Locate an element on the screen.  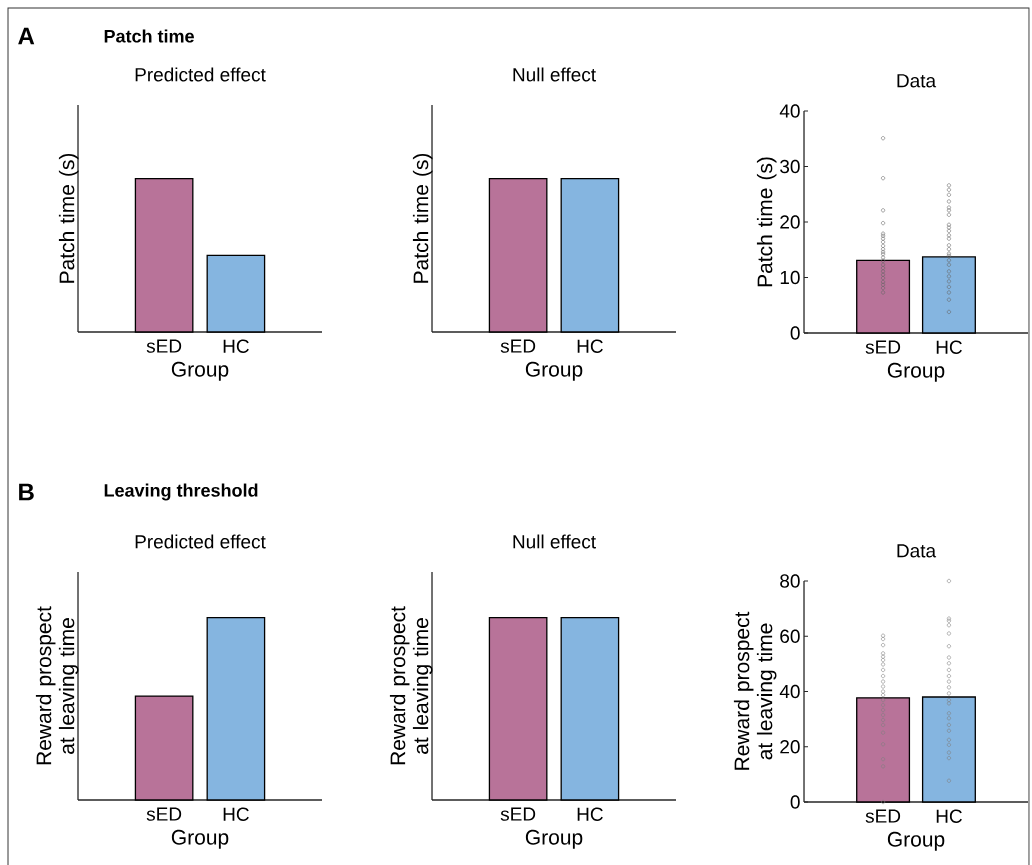
y-tick-label: 30 is located at coordinates (790, 166).